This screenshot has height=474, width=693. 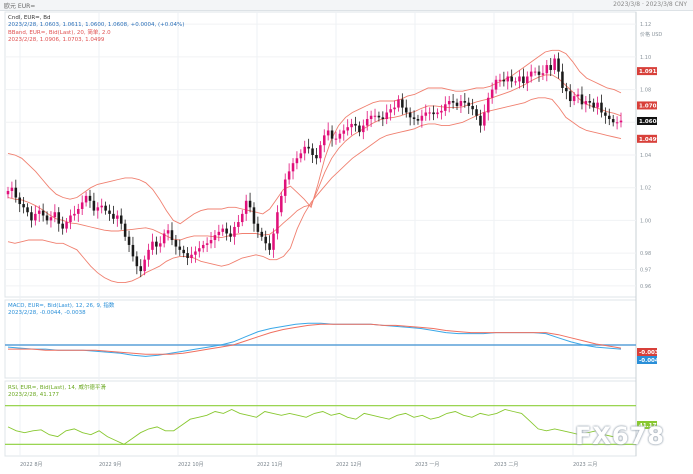 What do you see at coordinates (645, 287) in the screenshot?
I see `price-tick-label: 0.96` at bounding box center [645, 287].